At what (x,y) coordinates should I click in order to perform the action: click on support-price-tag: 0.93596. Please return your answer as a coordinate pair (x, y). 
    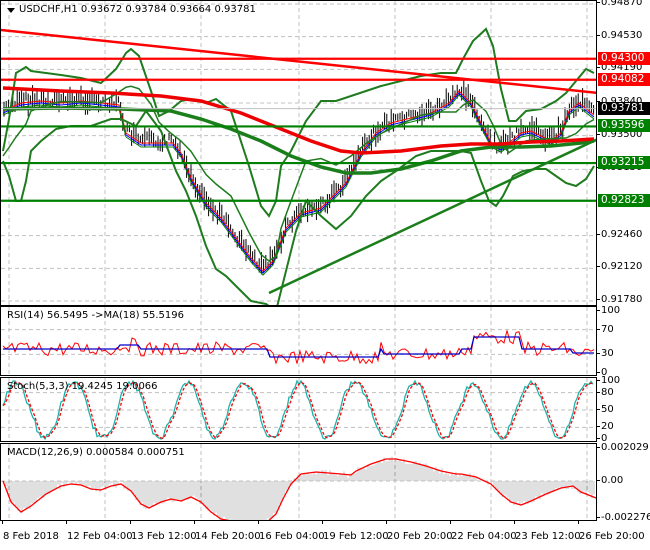
    Looking at the image, I should click on (624, 125).